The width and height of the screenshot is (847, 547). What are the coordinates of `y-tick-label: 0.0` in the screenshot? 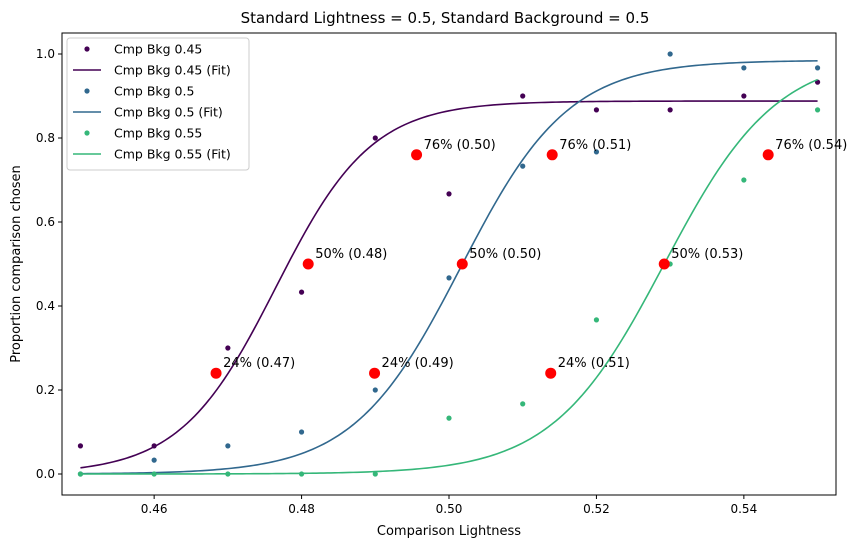 It's located at (45, 474).